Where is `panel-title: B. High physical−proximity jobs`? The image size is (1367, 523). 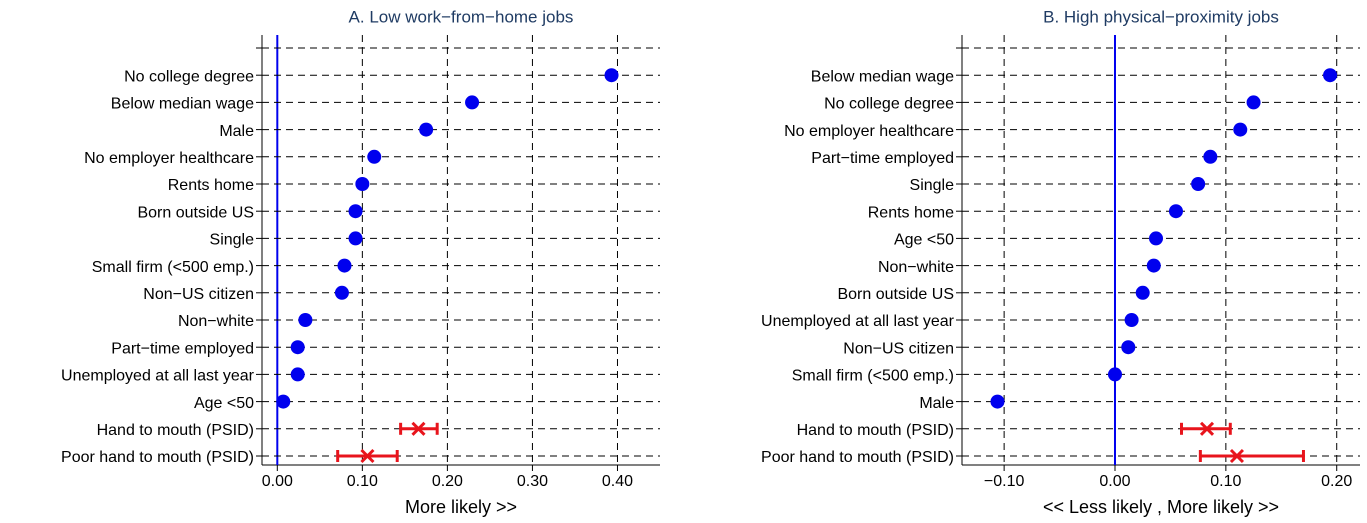 panel-title: B. High physical−proximity jobs is located at coordinates (1161, 16).